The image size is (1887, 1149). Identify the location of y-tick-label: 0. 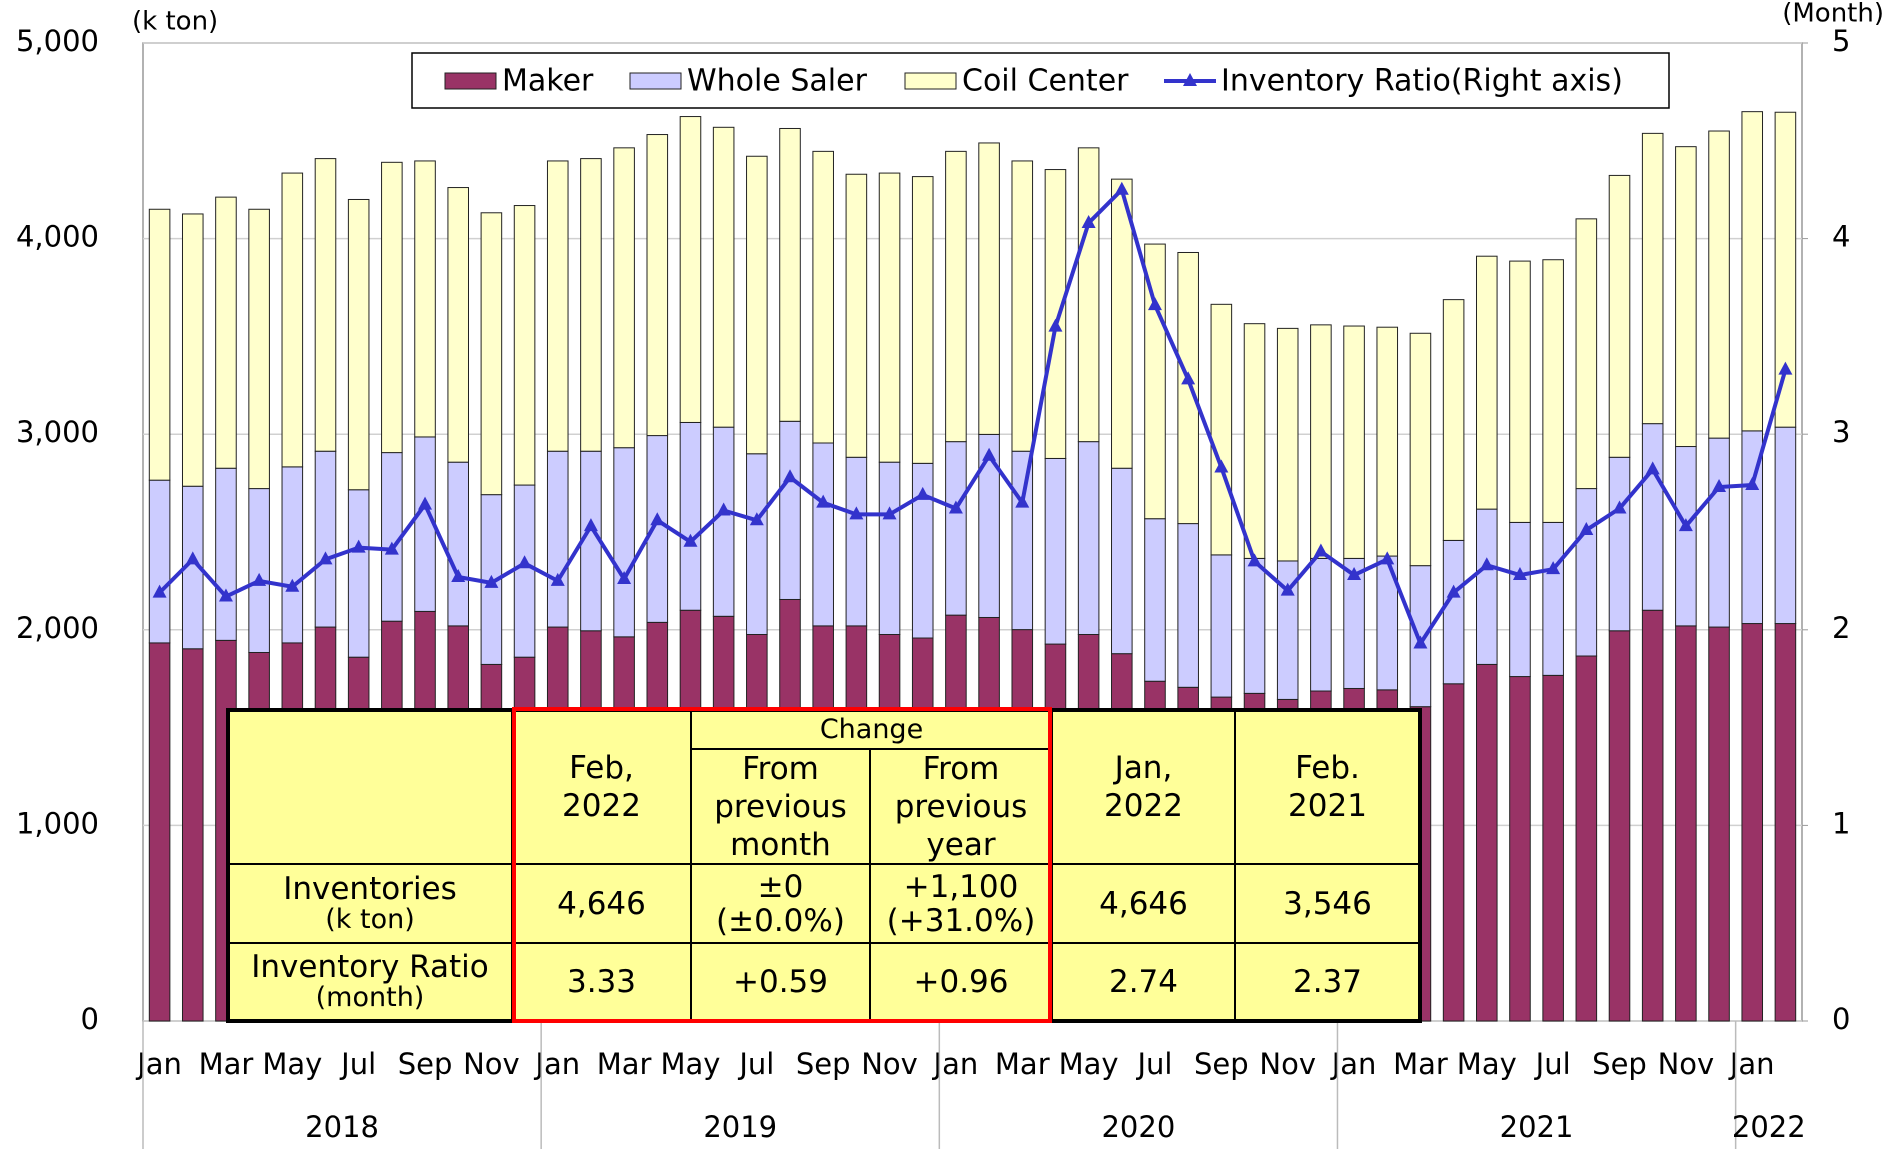
(90, 1019).